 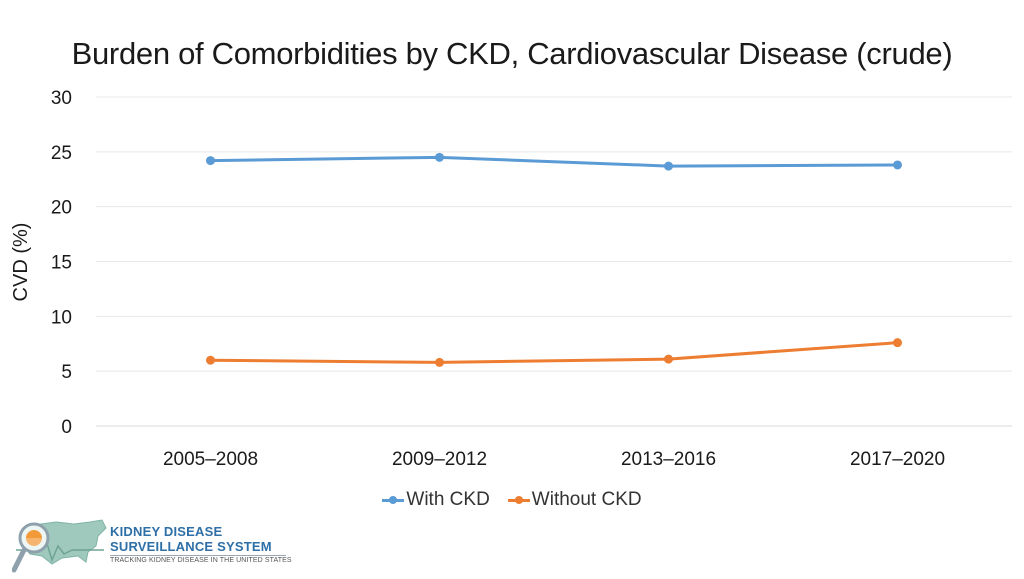 What do you see at coordinates (61, 98) in the screenshot?
I see `y-tick-label: 30` at bounding box center [61, 98].